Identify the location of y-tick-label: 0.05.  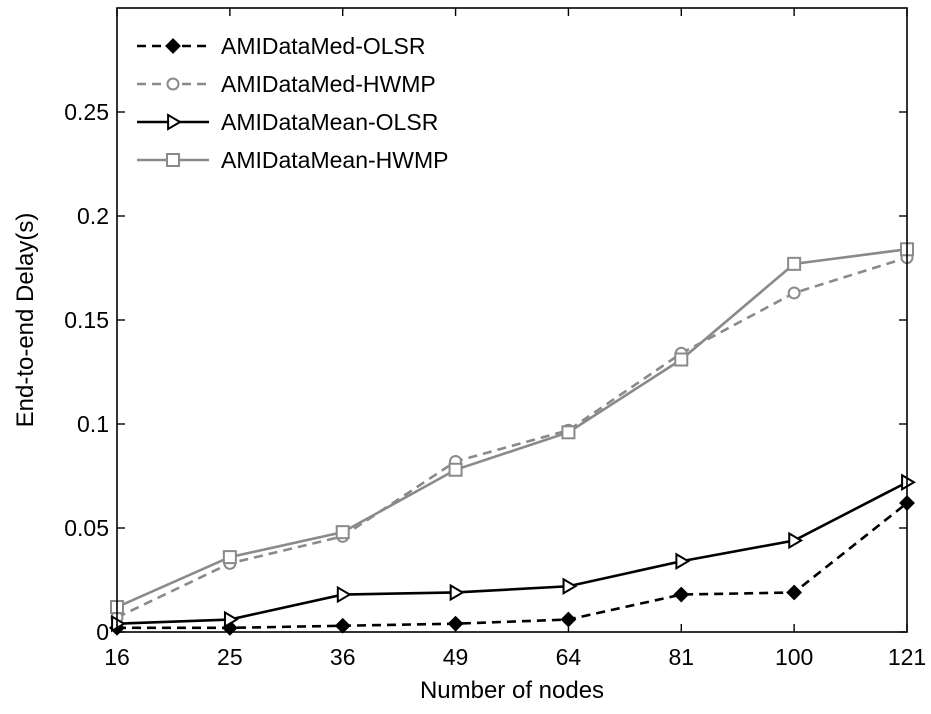
(86, 528).